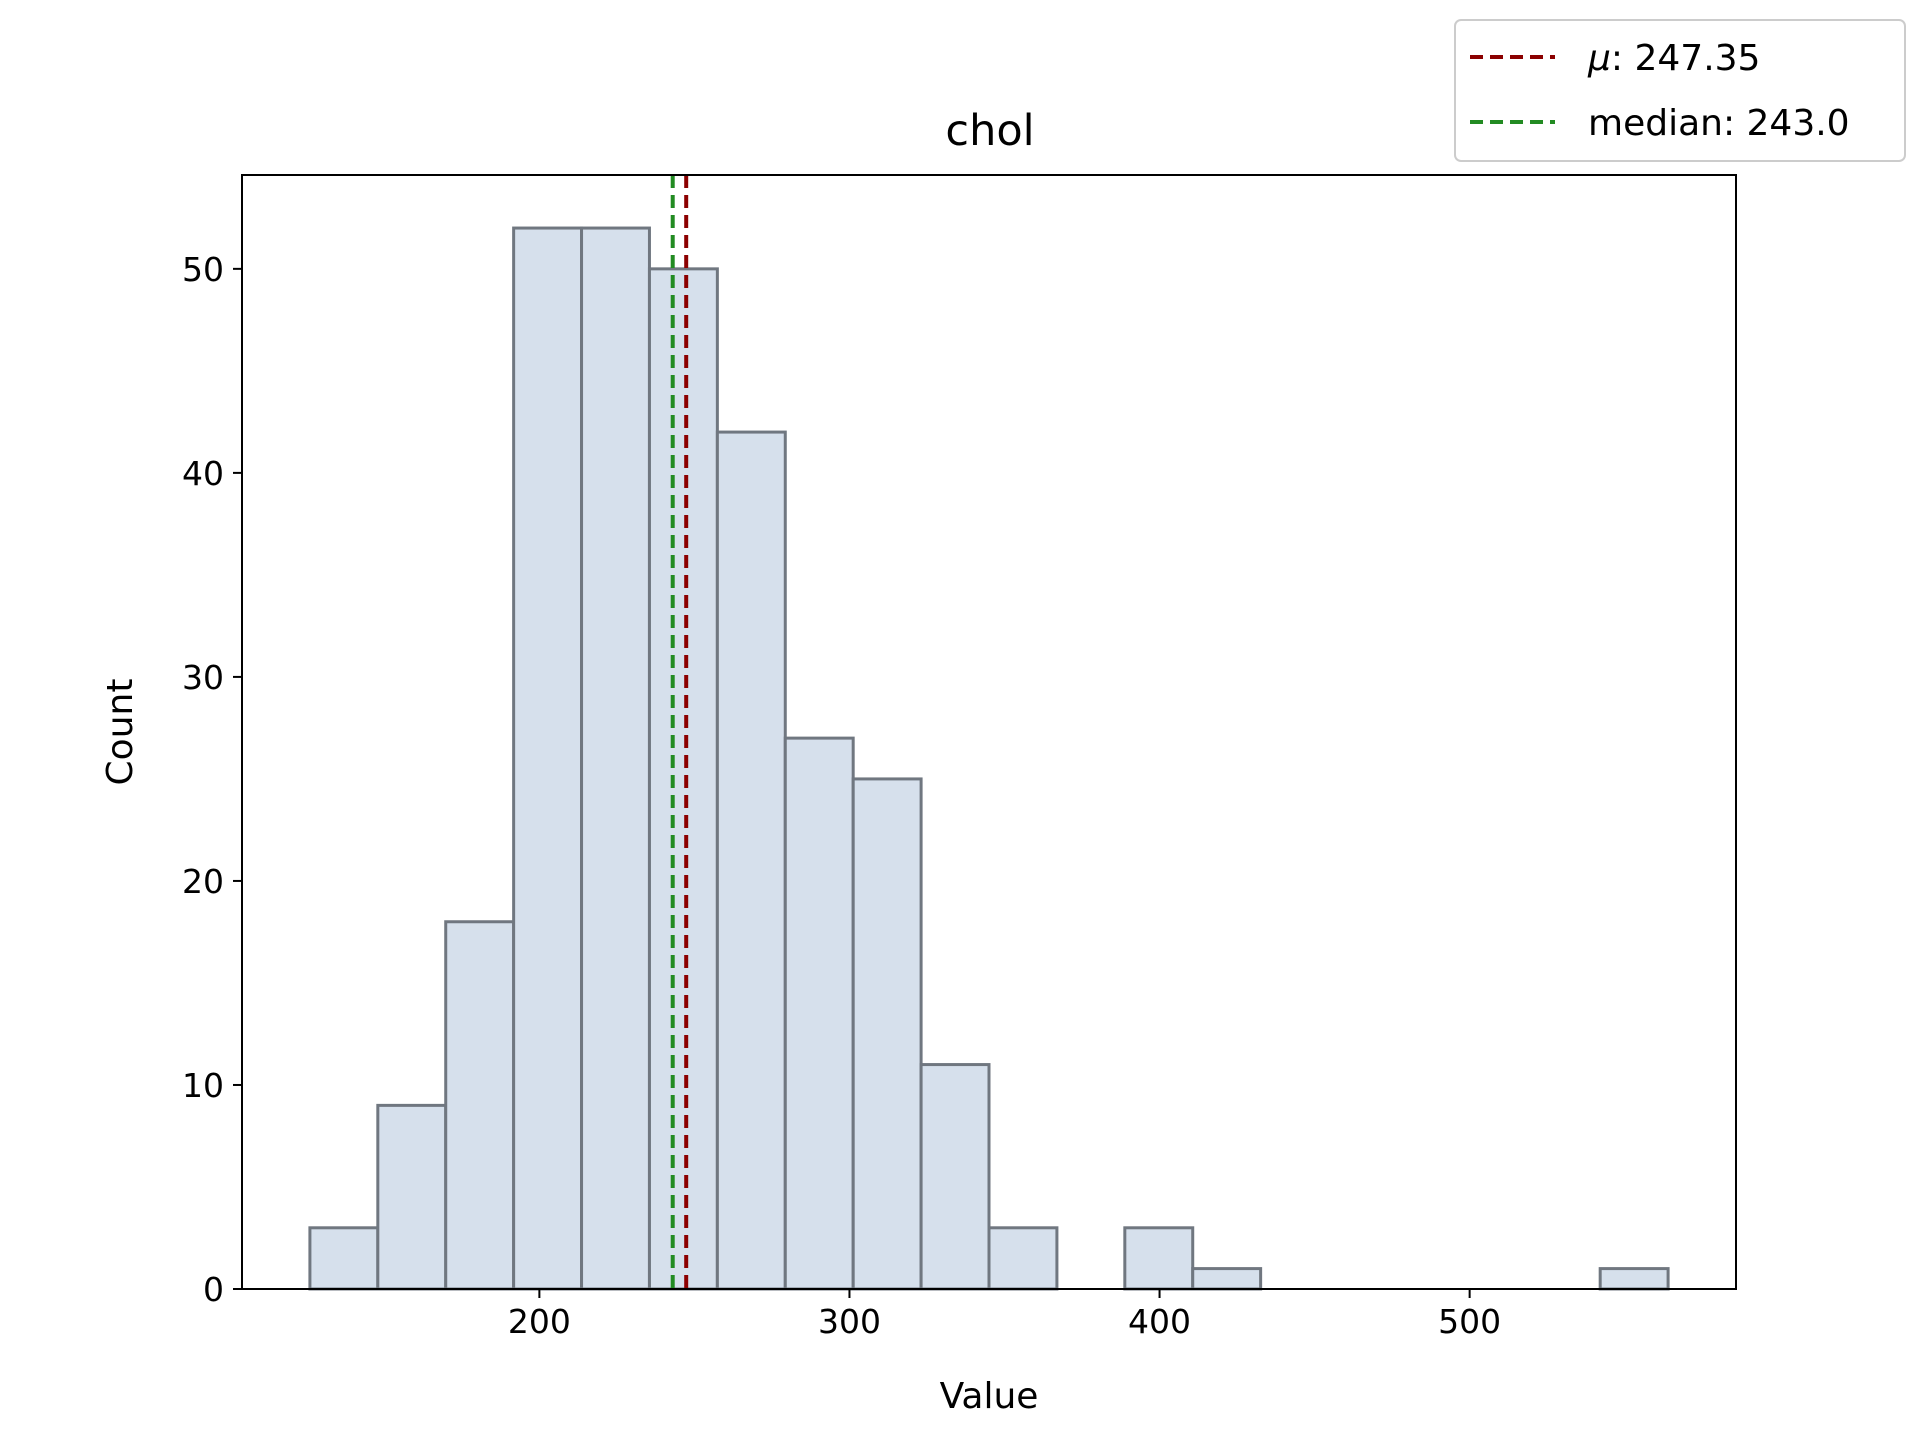 This screenshot has height=1440, width=1920. What do you see at coordinates (203, 473) in the screenshot?
I see `y-tick-label: 40` at bounding box center [203, 473].